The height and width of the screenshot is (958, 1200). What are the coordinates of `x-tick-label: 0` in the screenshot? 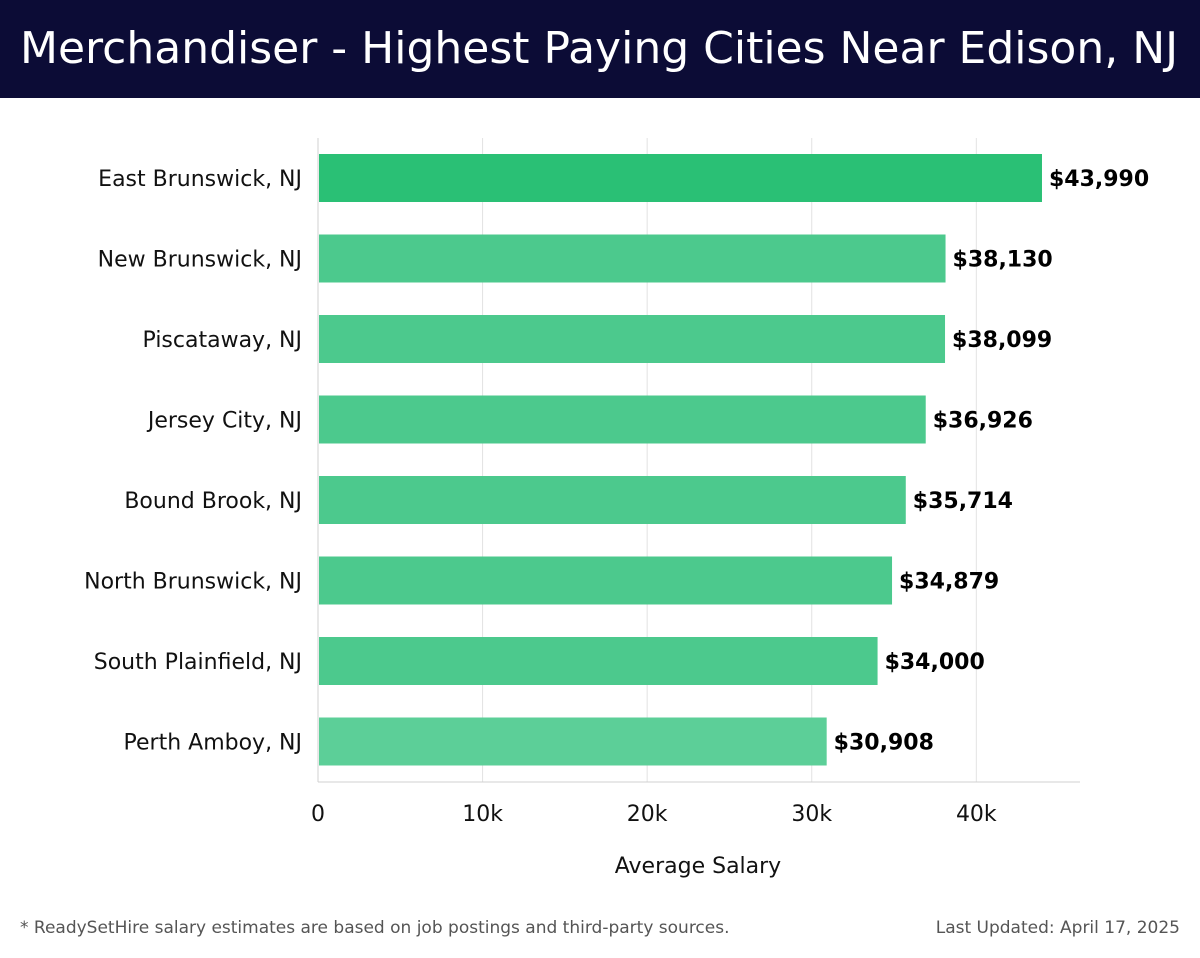 It's located at (318, 814).